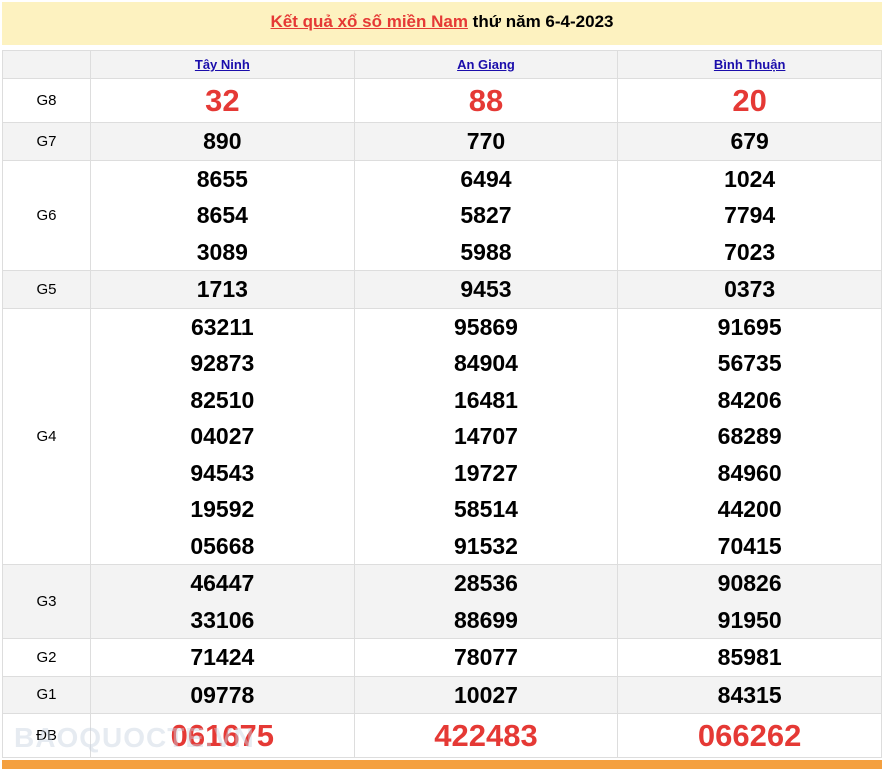  What do you see at coordinates (750, 178) in the screenshot?
I see `prize-number: 1024` at bounding box center [750, 178].